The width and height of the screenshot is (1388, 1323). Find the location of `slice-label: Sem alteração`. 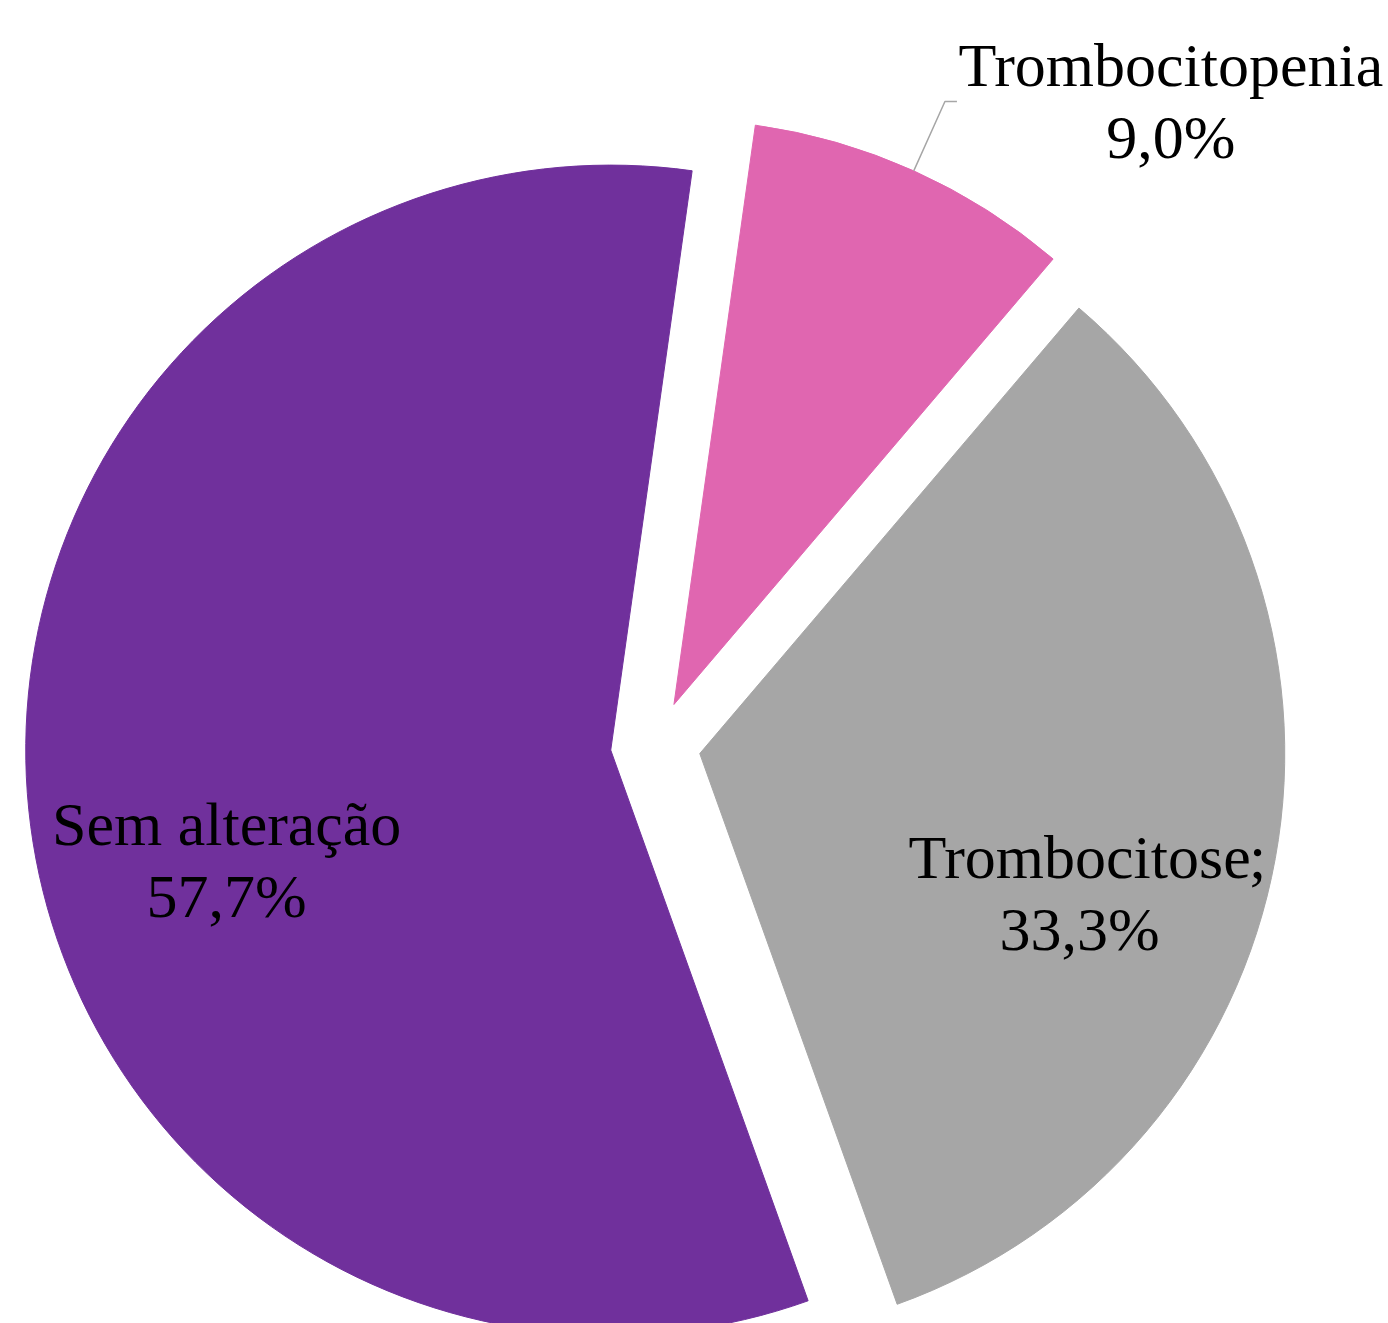

slice-label: Sem alteração is located at coordinates (226, 823).